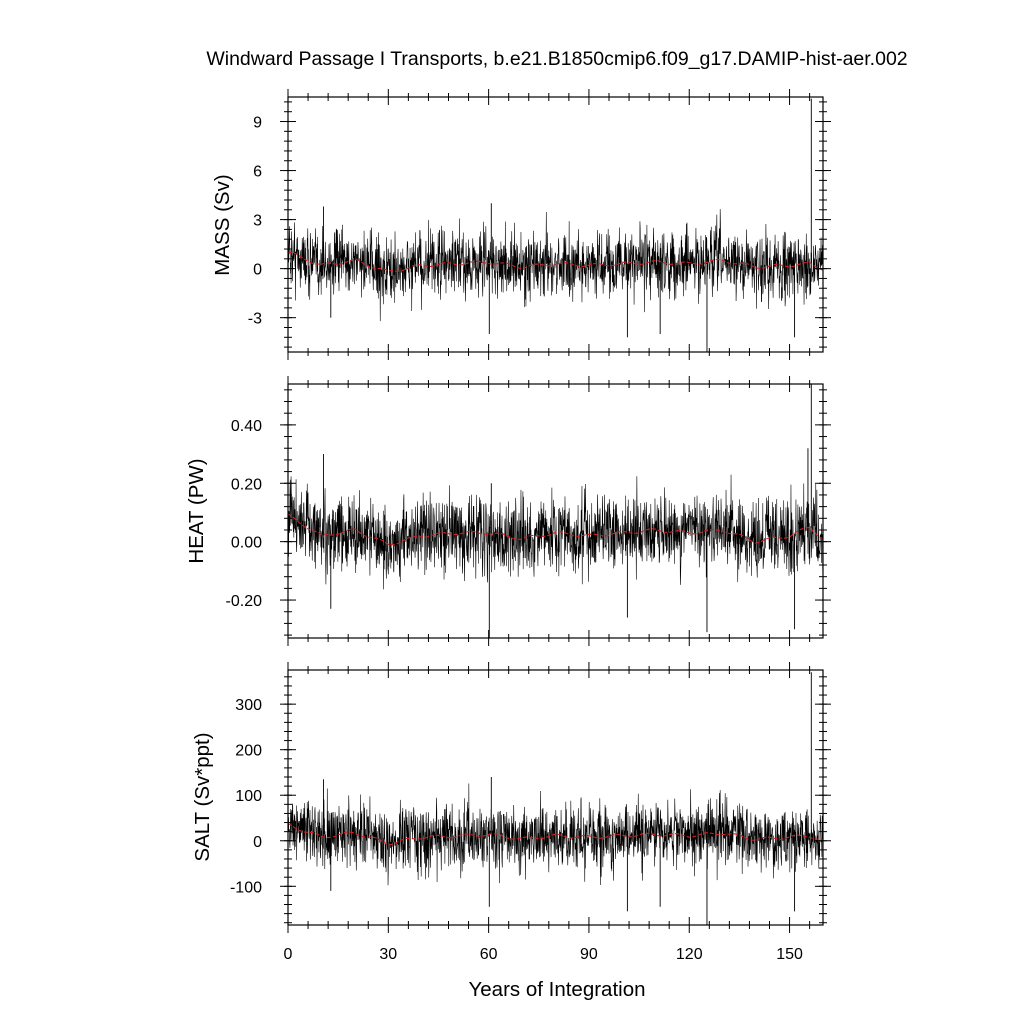 Image resolution: width=1024 pixels, height=1029 pixels. I want to click on heat-y-tick-label-1: 0.20, so click(246, 484).